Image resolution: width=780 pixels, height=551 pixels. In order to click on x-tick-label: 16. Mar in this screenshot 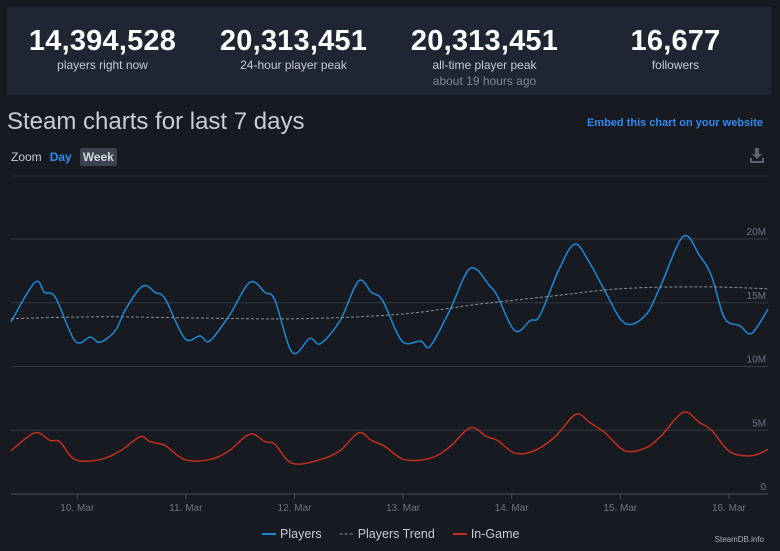, I will do `click(729, 508)`.